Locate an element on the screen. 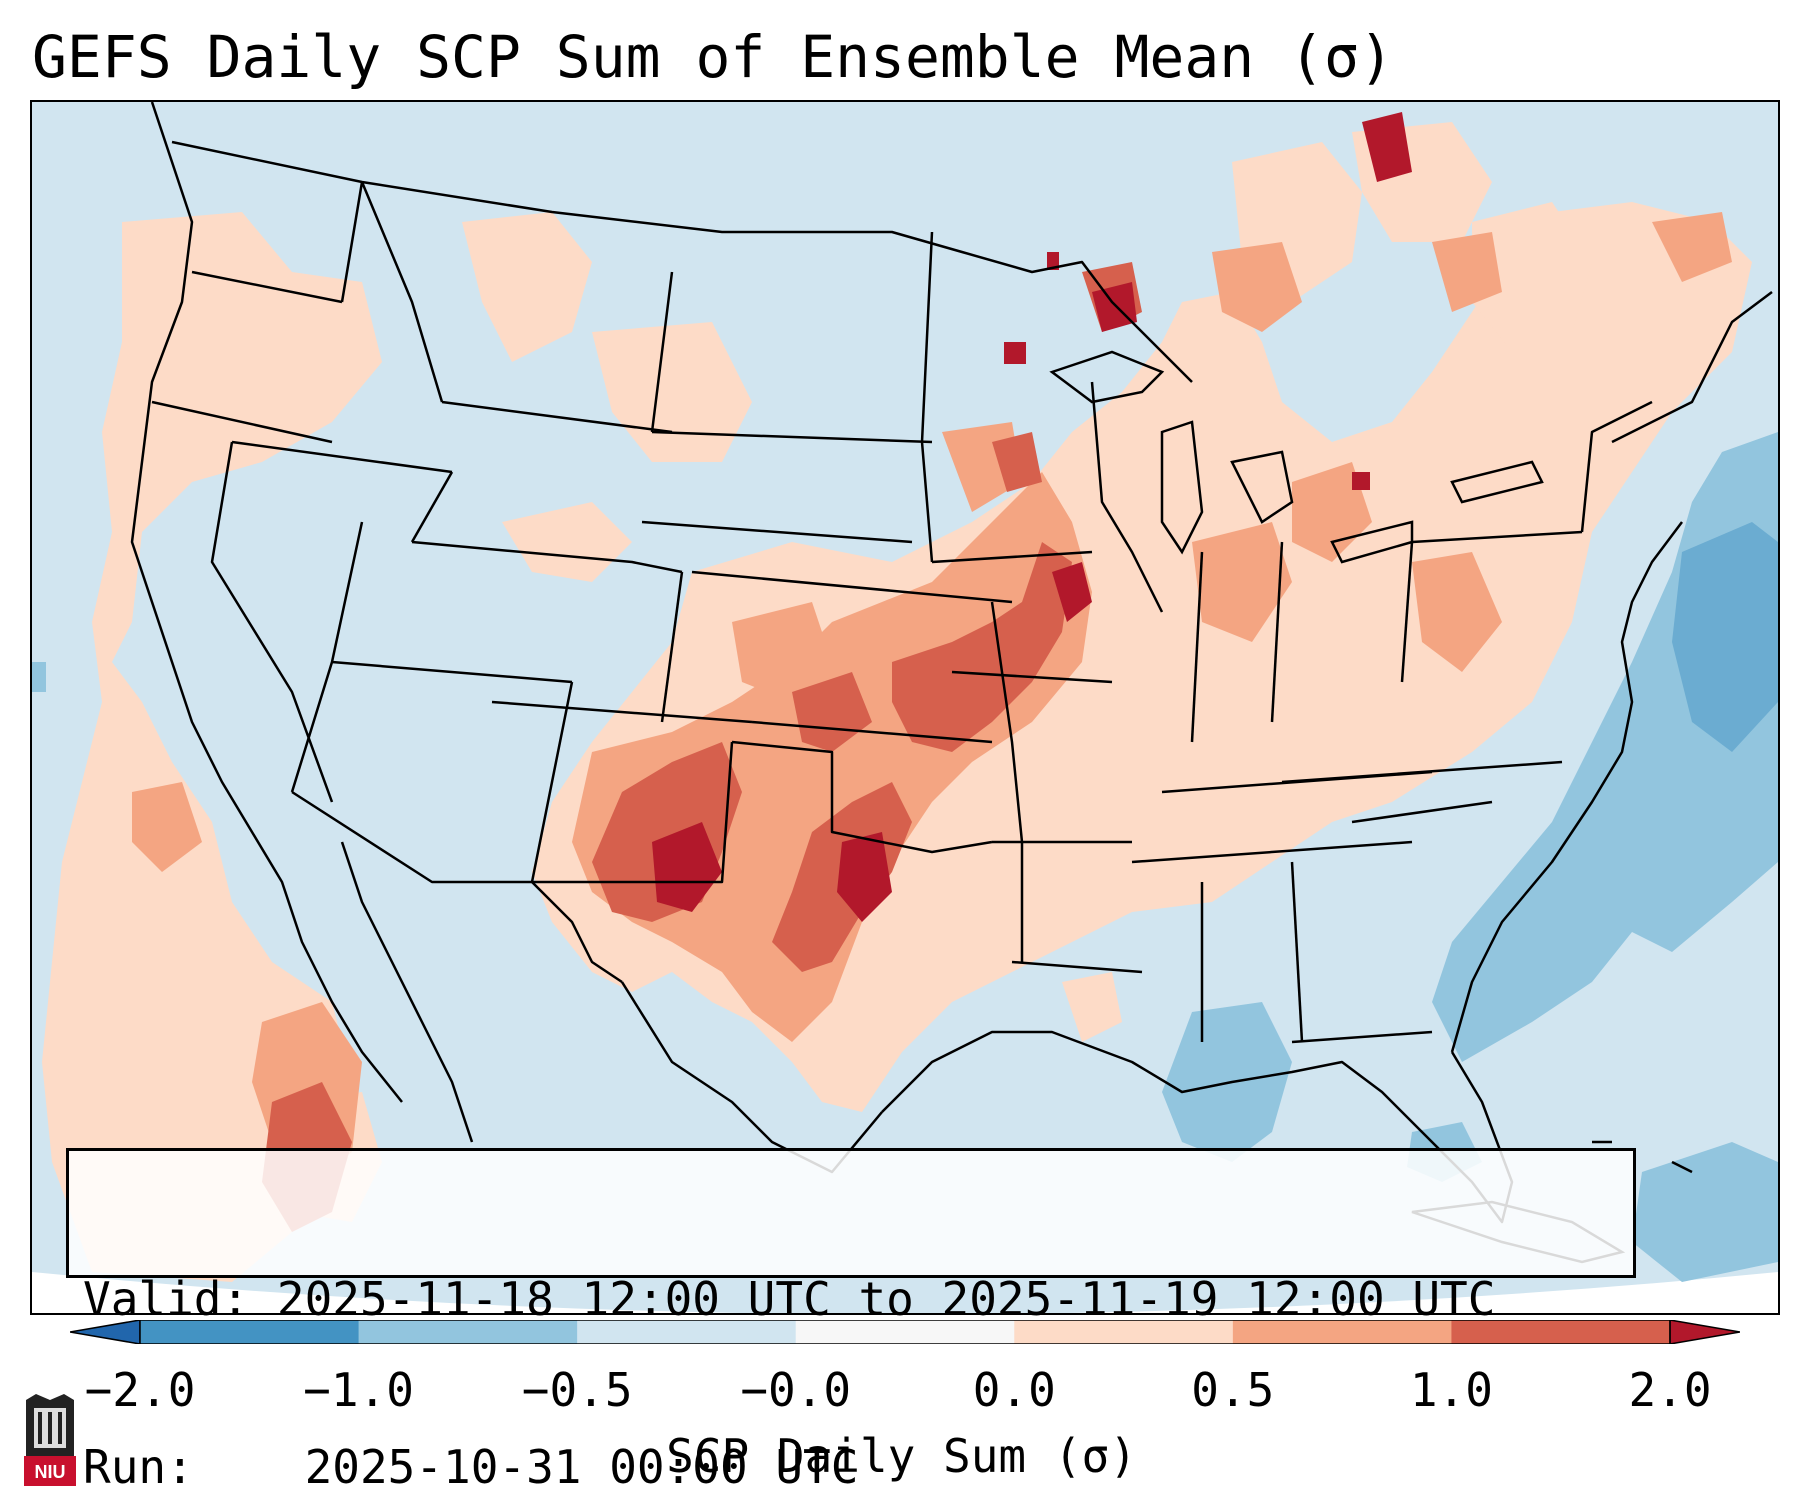  run-row: Run: 2025-10-31 00:00 UTC is located at coordinates (858, 1467).